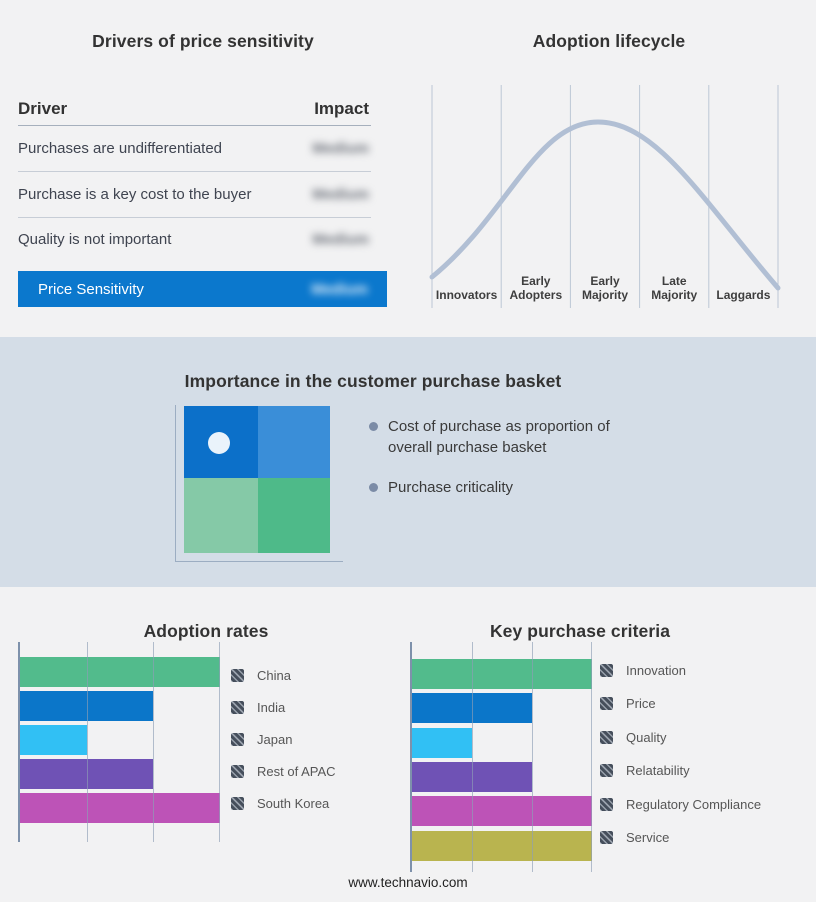 The width and height of the screenshot is (816, 902). What do you see at coordinates (259, 561) in the screenshot?
I see `quadrant-axis-horizontal` at bounding box center [259, 561].